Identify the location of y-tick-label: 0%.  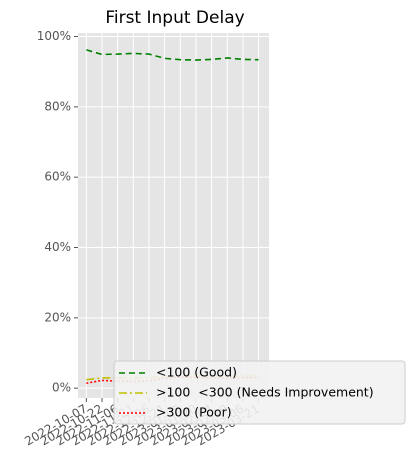
(61, 388).